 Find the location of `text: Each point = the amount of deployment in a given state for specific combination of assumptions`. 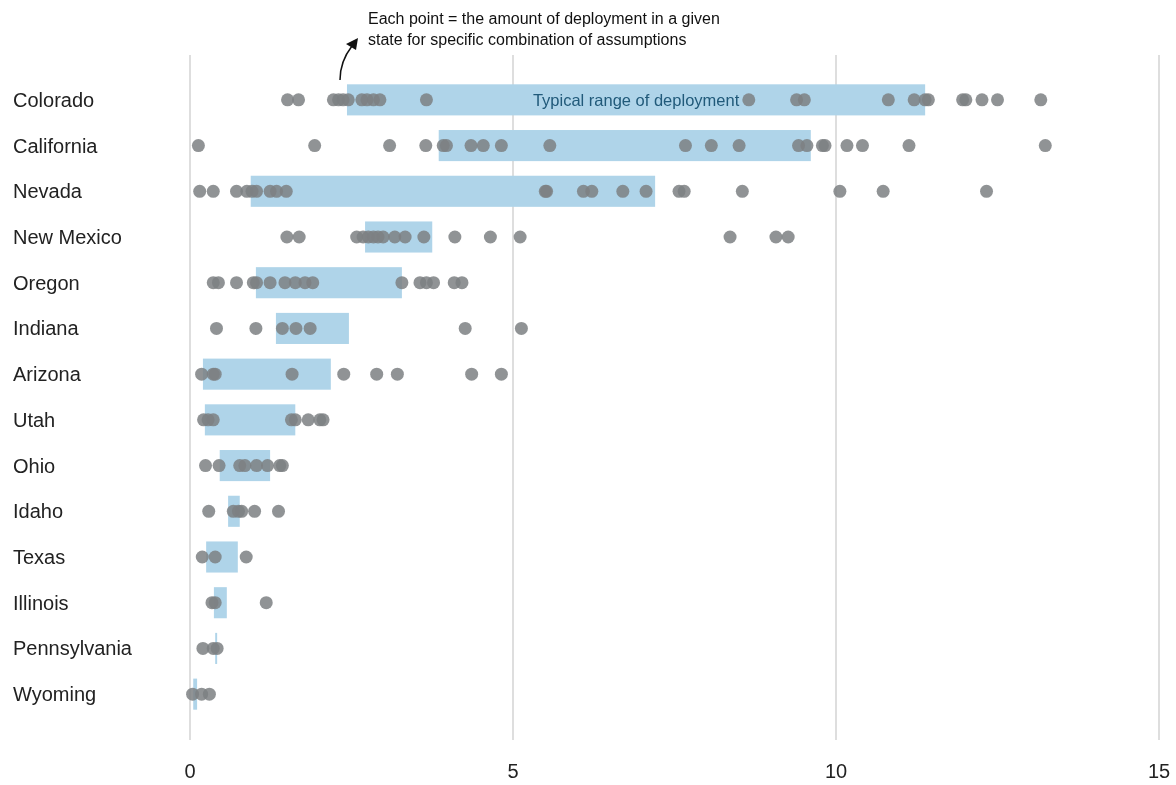

text: Each point = the amount of deployment in a given state for specific combination of assumptions is located at coordinates (544, 29).